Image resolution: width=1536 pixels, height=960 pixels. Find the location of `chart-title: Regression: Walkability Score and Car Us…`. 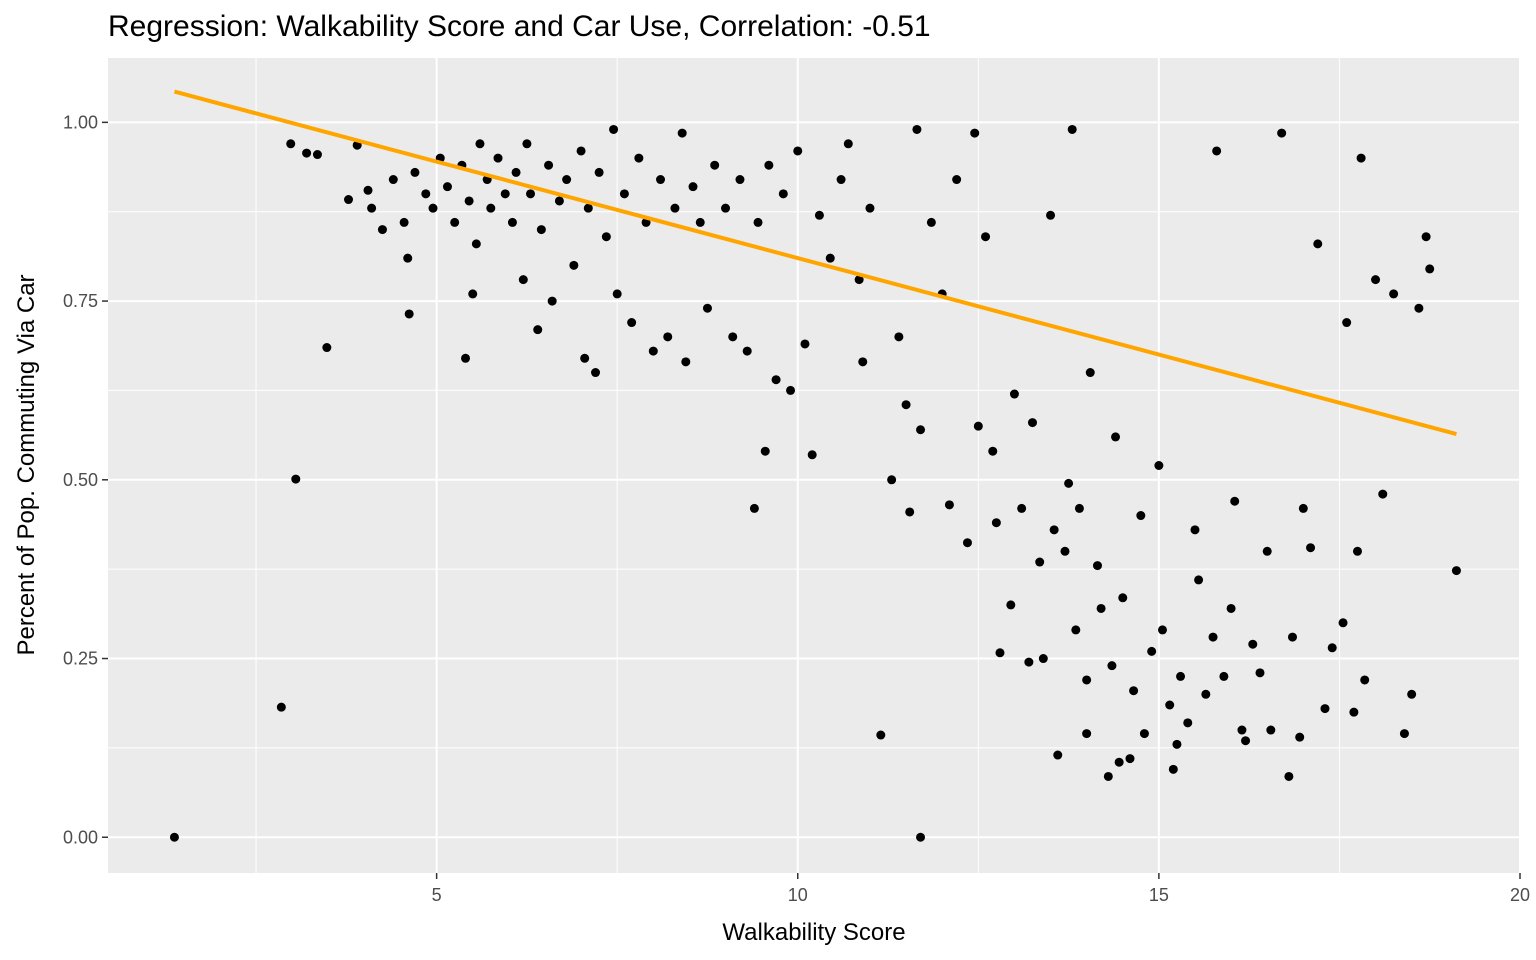

chart-title: Regression: Walkability Score and Car Us… is located at coordinates (519, 26).